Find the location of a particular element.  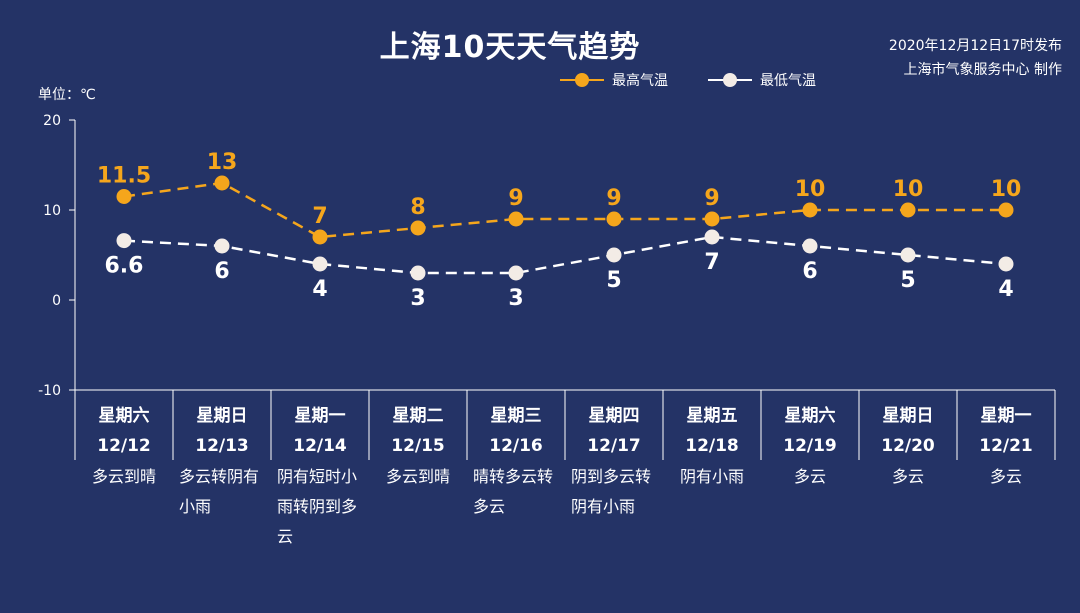

high-temp-label: 8 is located at coordinates (417, 207).